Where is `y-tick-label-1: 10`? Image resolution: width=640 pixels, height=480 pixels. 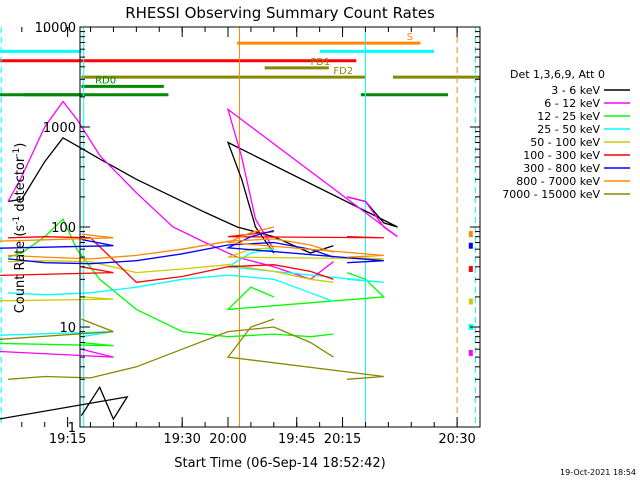
y-tick-label-1: 10 is located at coordinates (67, 328).